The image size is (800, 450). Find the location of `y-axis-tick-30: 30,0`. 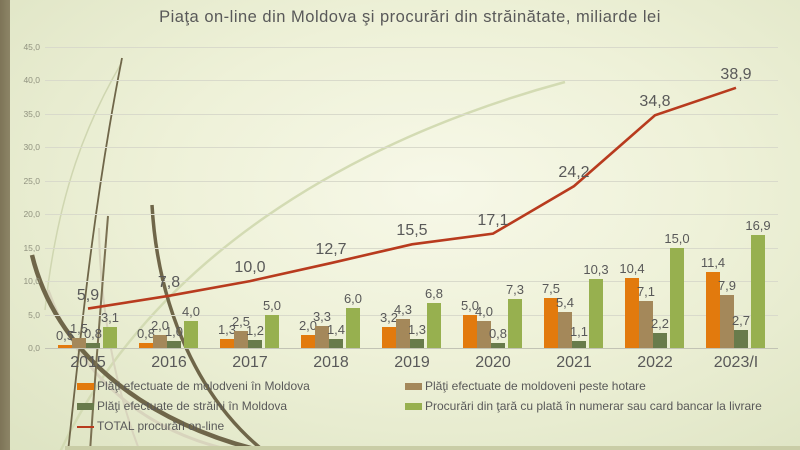

y-axis-tick-30: 30,0 is located at coordinates (31, 147).